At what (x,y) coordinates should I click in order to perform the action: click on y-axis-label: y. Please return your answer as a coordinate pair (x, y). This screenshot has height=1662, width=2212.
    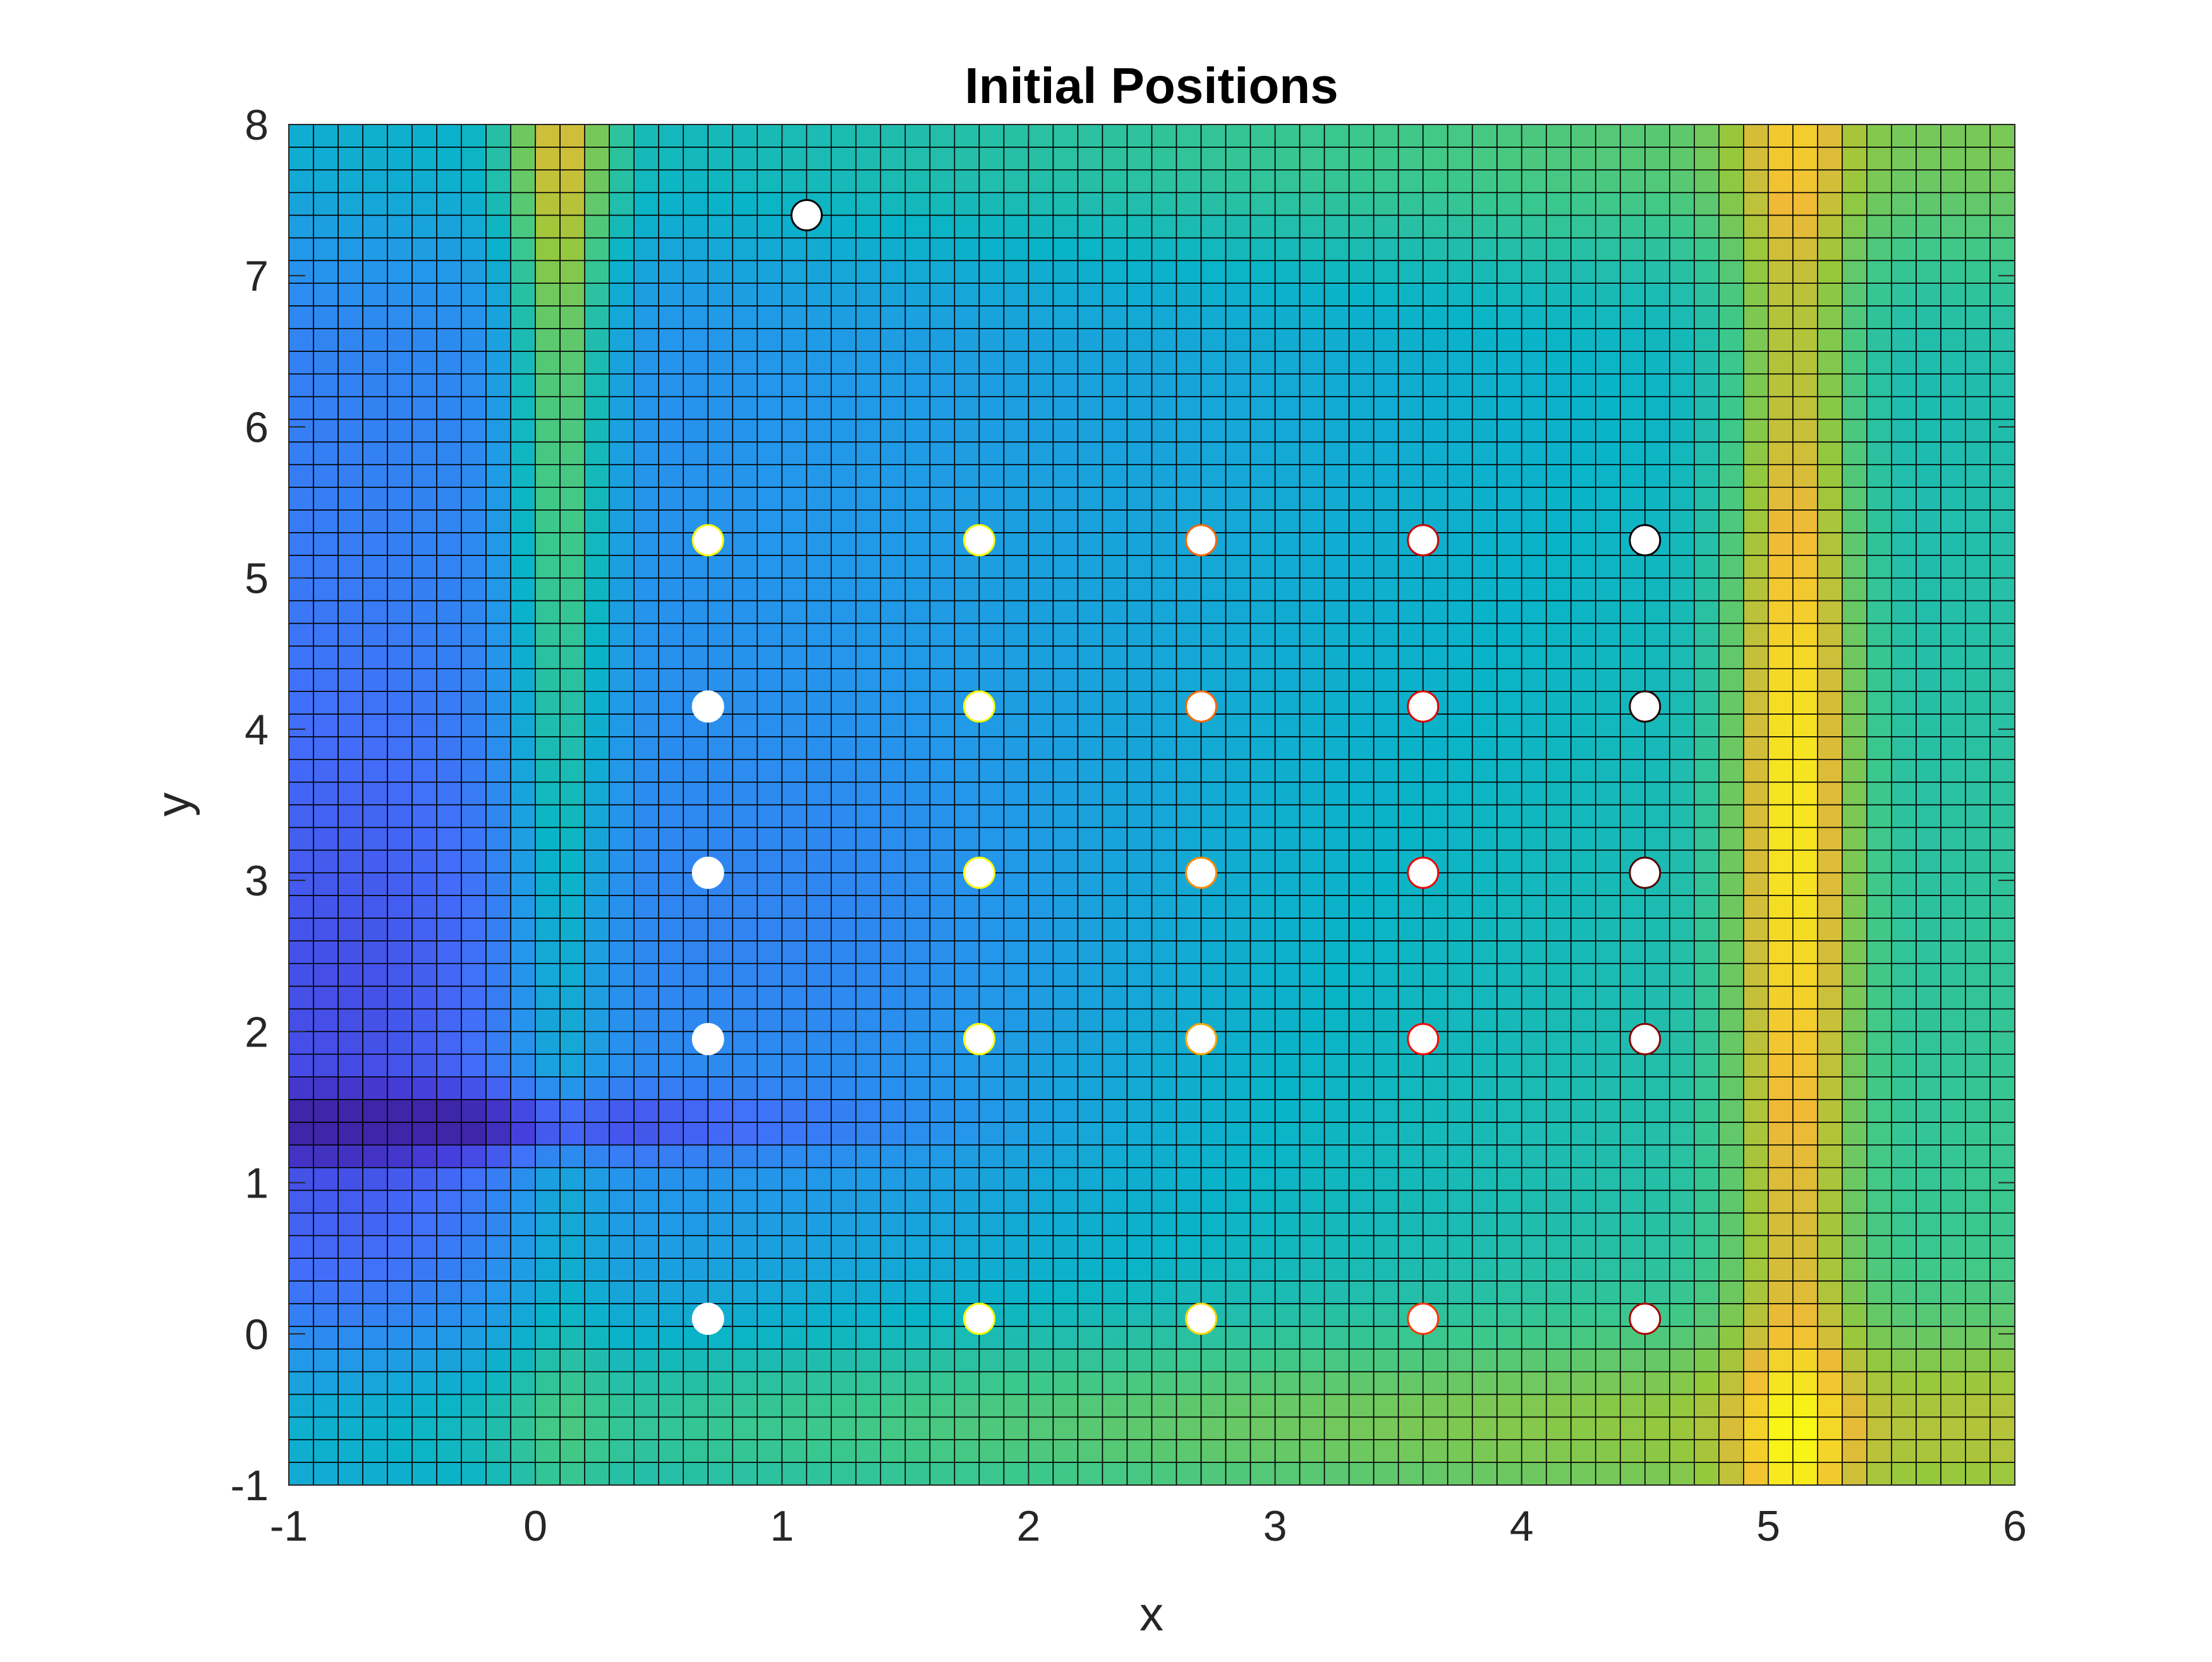
    Looking at the image, I should click on (173, 804).